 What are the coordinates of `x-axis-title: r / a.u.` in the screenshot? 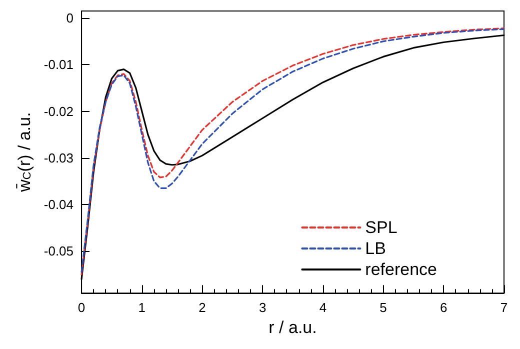 It's located at (292, 327).